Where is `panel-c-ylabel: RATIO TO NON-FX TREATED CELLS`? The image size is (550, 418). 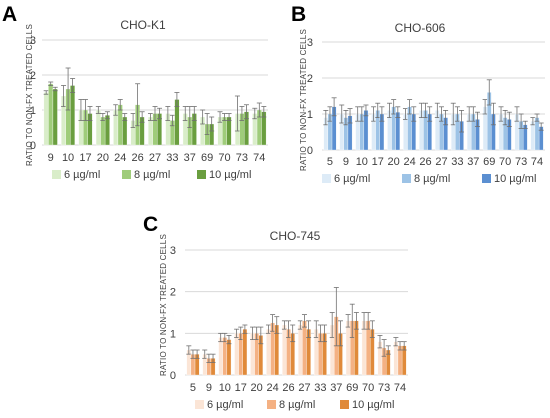
panel-c-ylabel: RATIO TO NON-FX TREATED CELLS is located at coordinates (163, 305).